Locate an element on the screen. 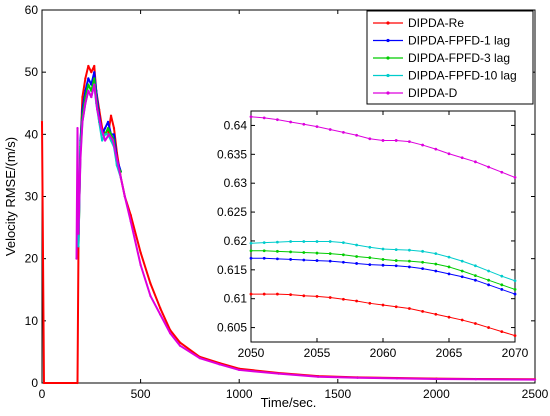 The height and width of the screenshot is (416, 550). main-x-tick-label: 0 is located at coordinates (42, 394).